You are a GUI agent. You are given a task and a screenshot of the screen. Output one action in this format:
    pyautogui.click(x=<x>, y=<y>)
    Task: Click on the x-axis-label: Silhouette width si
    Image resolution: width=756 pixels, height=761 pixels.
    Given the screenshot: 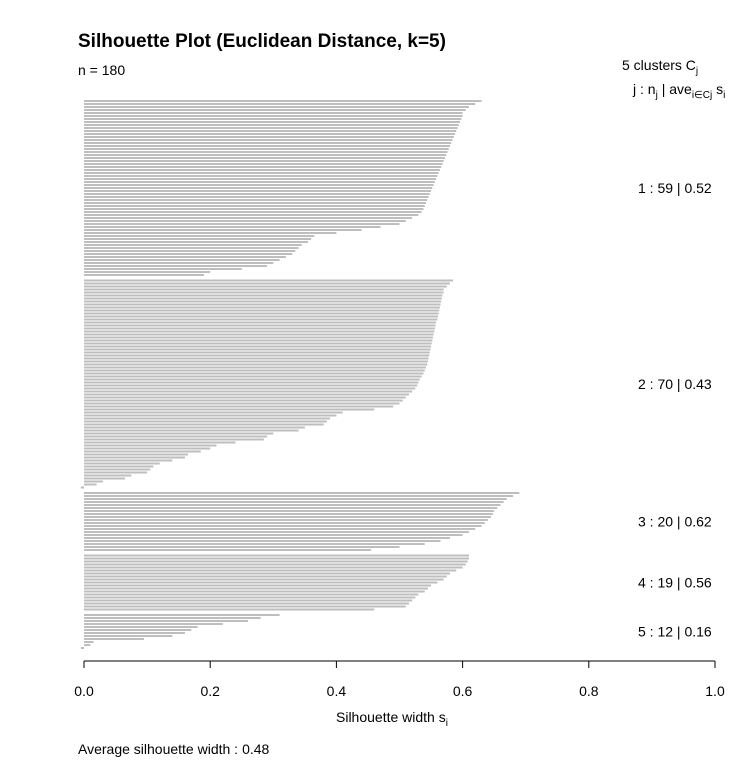 What is the action you would take?
    pyautogui.click(x=392, y=719)
    